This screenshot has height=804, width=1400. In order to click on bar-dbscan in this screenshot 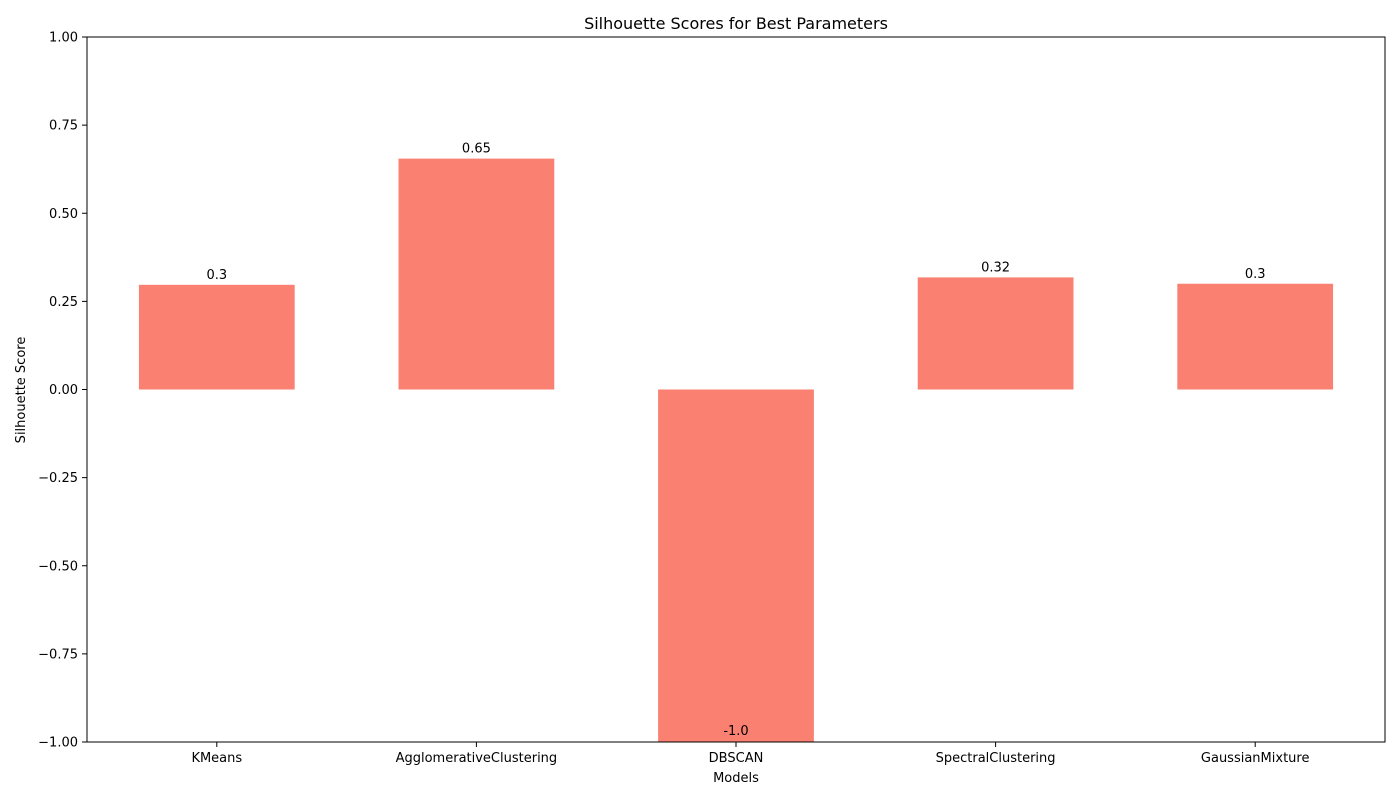, I will do `click(736, 565)`.